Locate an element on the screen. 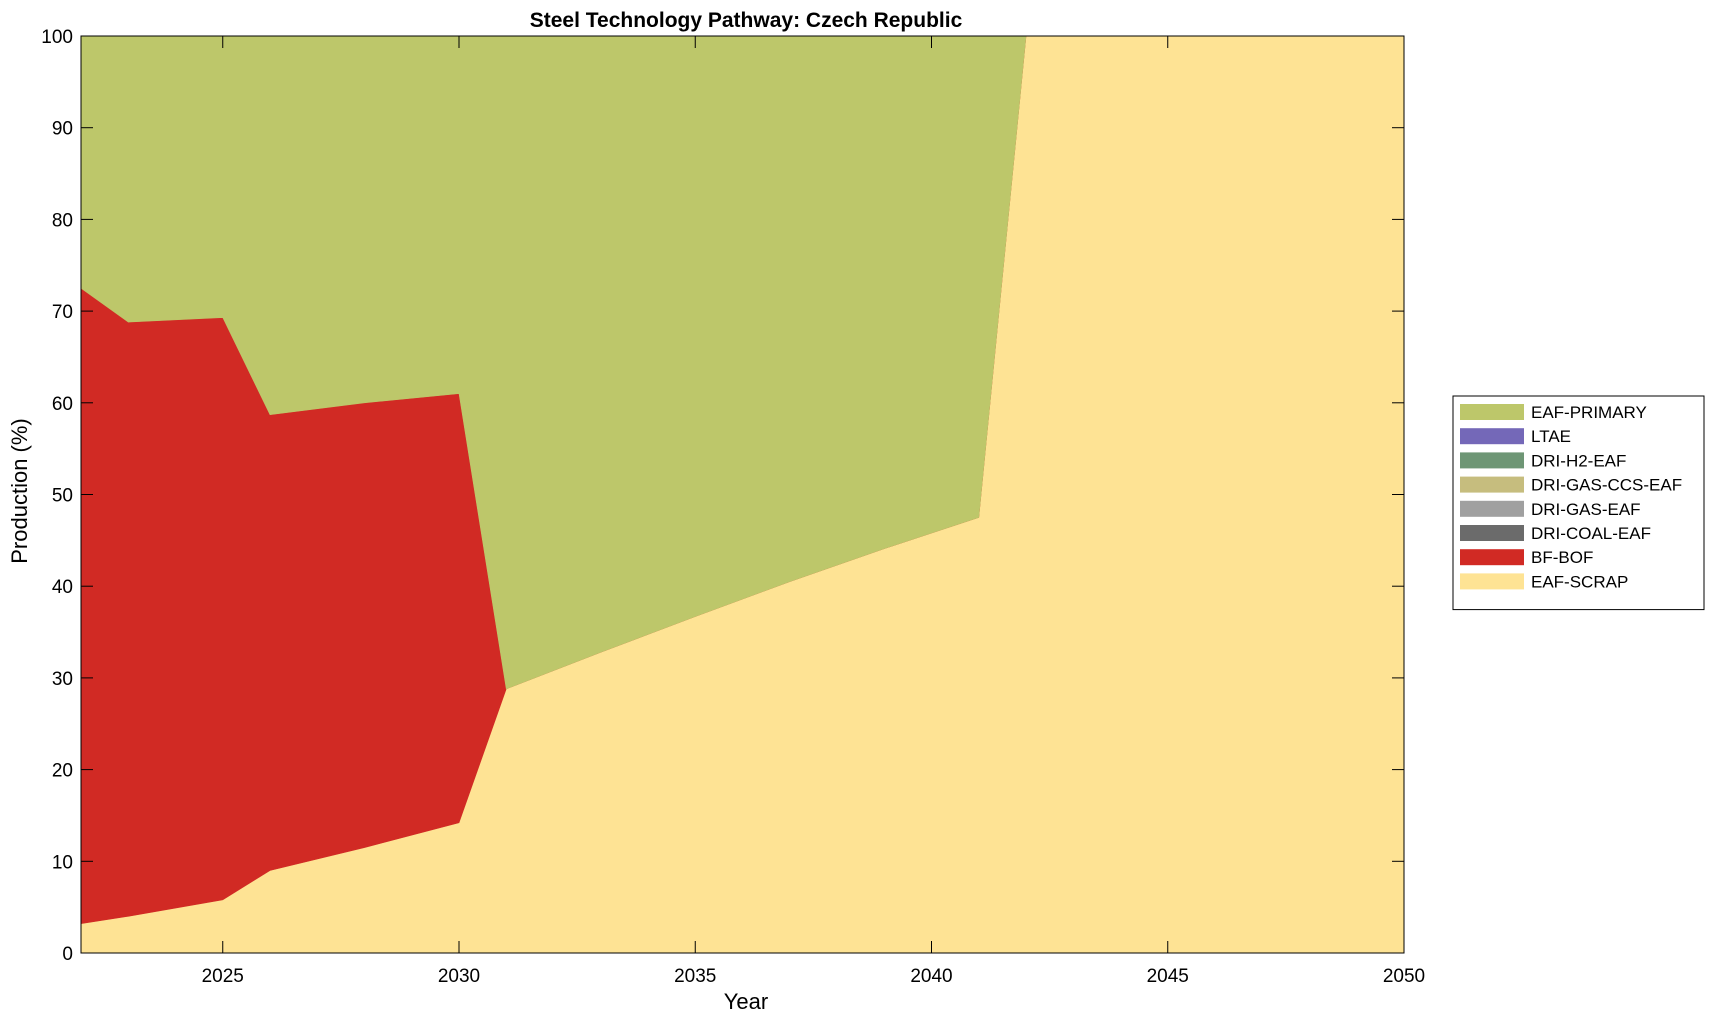  legend-swatch-eaf-scrap is located at coordinates (1492, 581).